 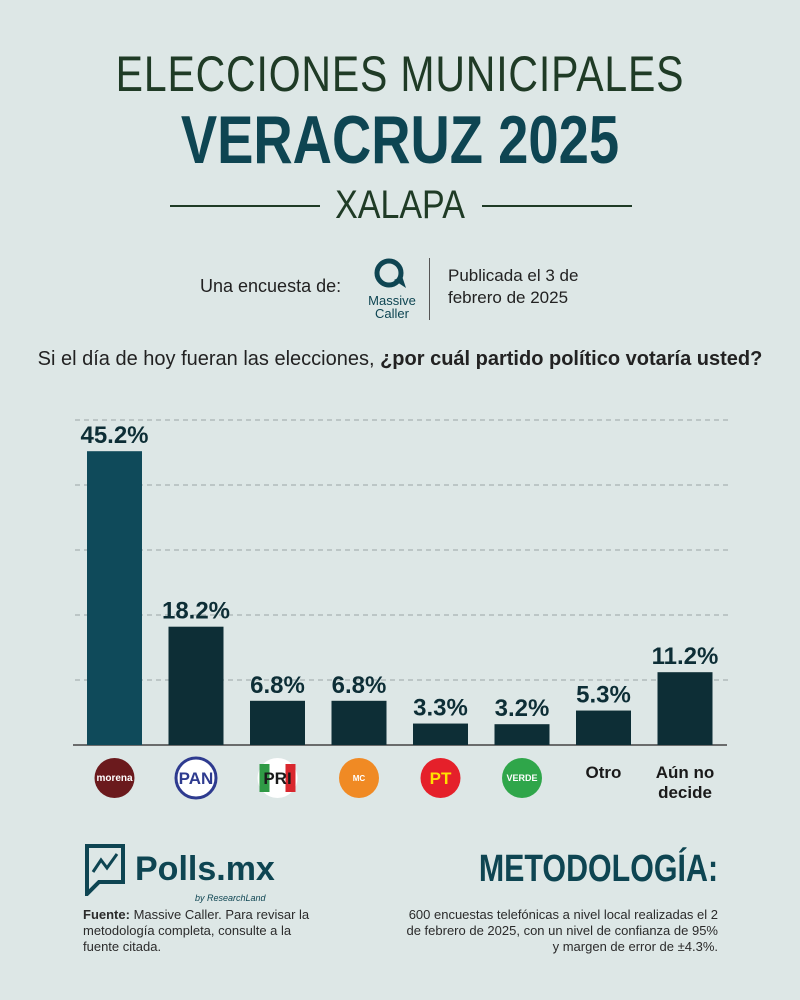 I want to click on party-logo-verde, so click(x=522, y=778).